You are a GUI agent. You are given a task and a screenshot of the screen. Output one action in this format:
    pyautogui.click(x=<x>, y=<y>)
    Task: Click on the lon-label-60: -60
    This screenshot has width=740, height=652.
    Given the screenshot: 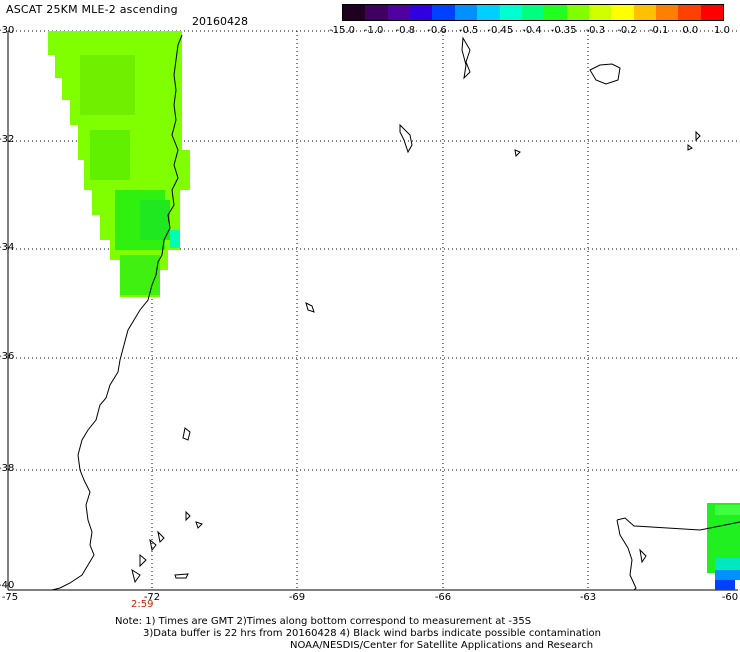 What is the action you would take?
    pyautogui.click(x=730, y=597)
    